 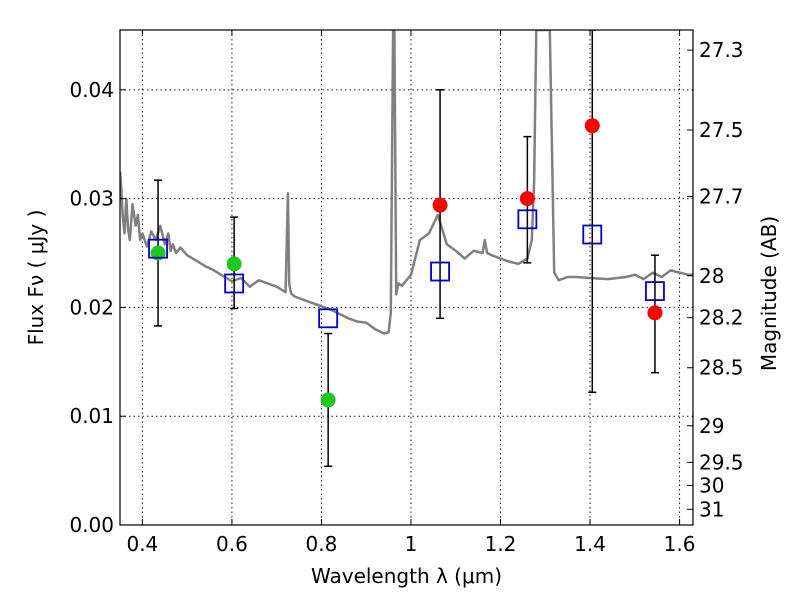 I want to click on x-tick-label: 1, so click(x=411, y=544).